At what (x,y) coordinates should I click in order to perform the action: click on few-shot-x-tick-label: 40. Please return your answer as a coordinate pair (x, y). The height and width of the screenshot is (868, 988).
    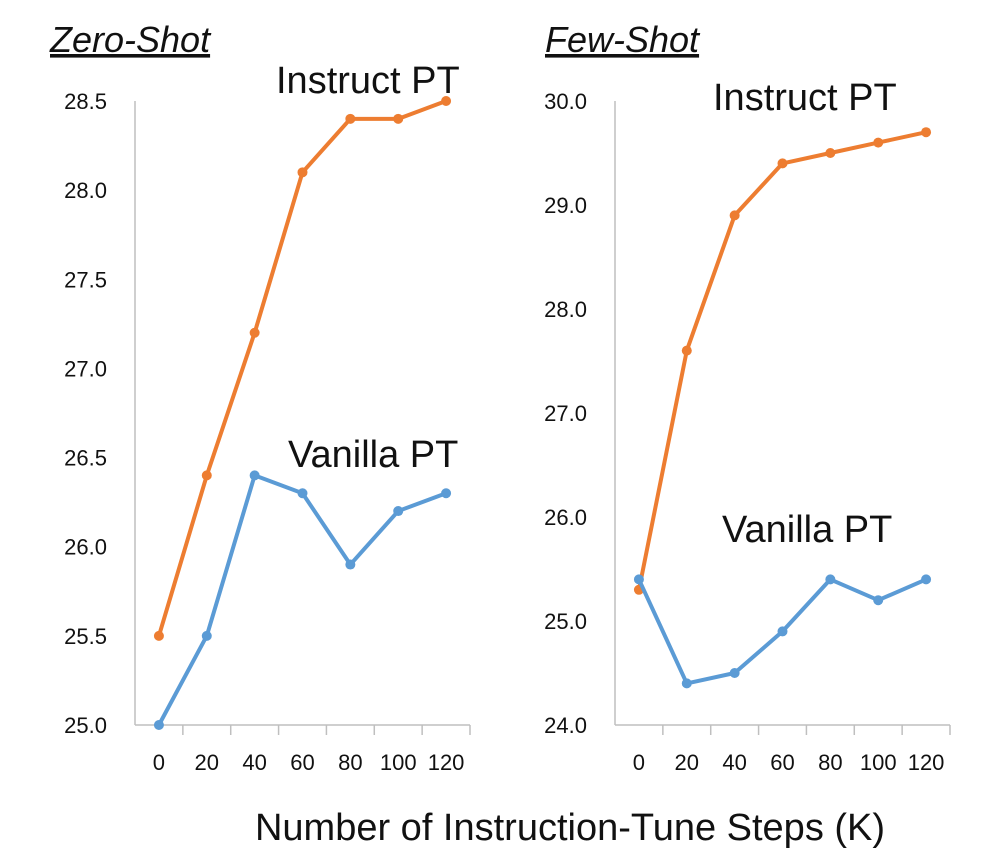
    Looking at the image, I should click on (734, 762).